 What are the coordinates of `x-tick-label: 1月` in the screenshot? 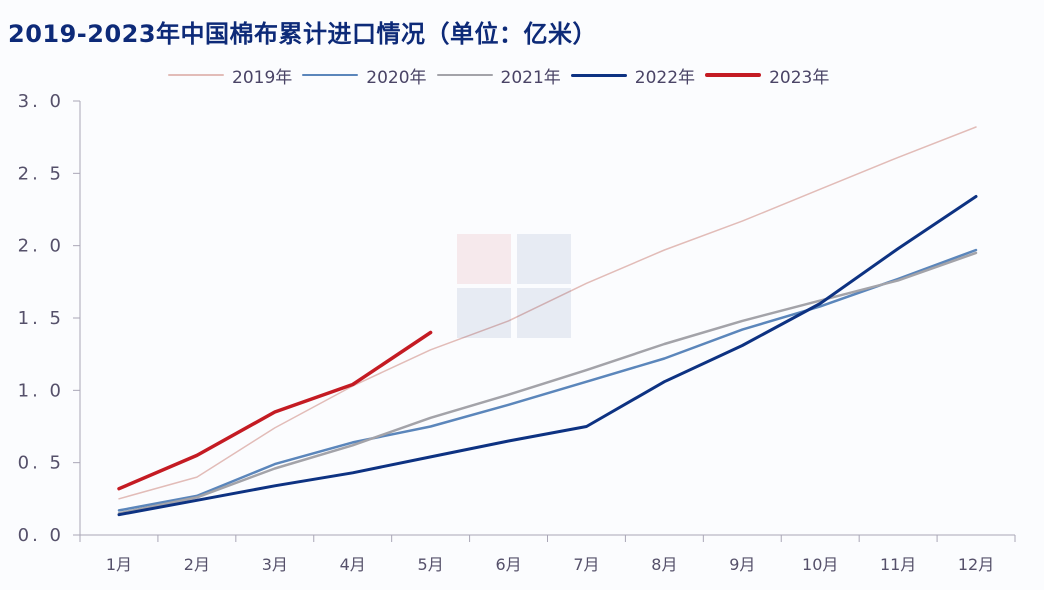 It's located at (119, 564).